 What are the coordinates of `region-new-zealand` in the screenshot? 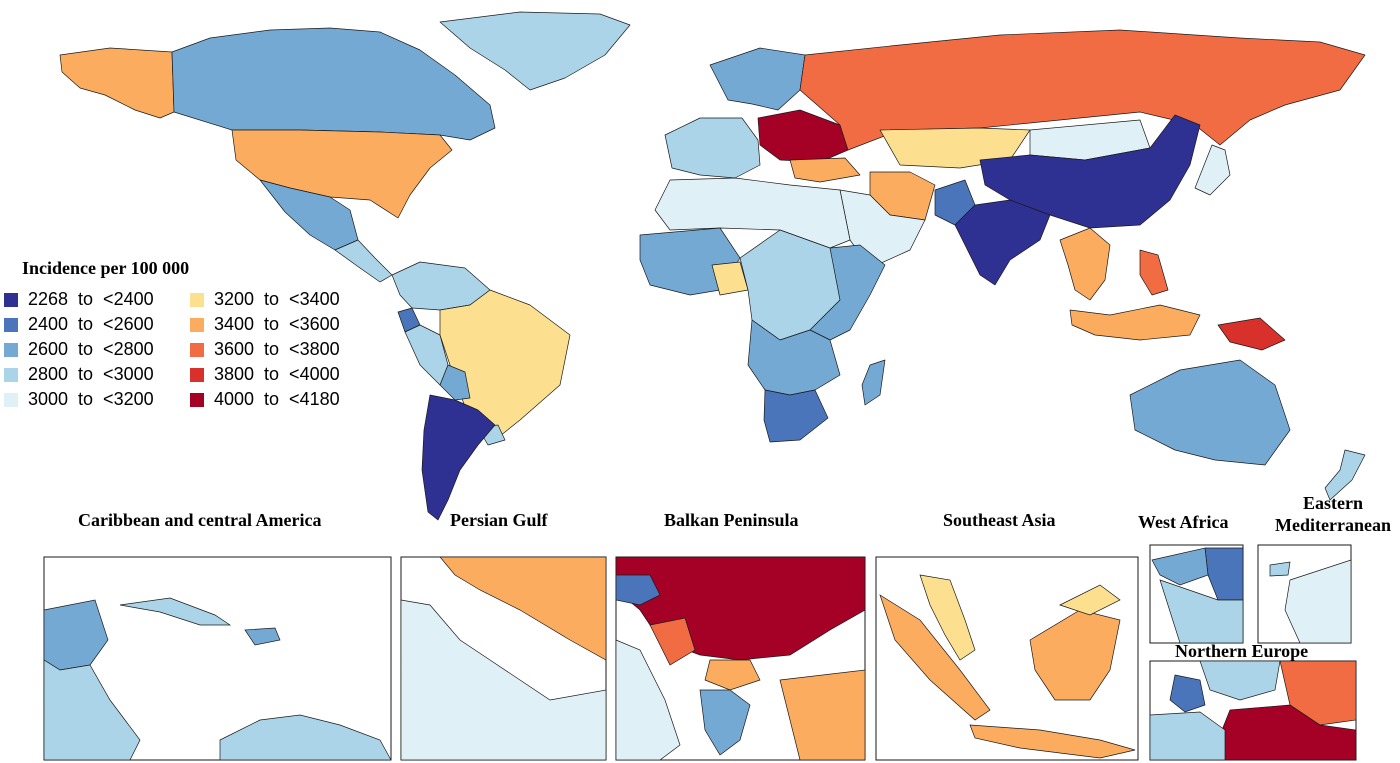 It's located at (1345, 475).